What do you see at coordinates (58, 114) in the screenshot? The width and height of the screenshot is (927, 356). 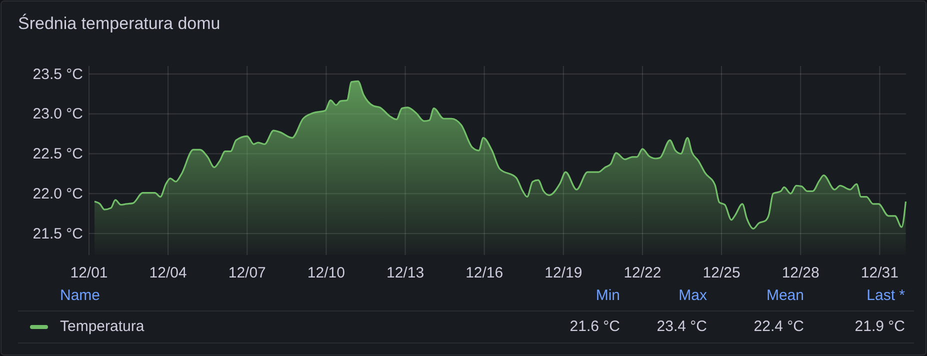 I see `y-tick-label: 23.0 °C` at bounding box center [58, 114].